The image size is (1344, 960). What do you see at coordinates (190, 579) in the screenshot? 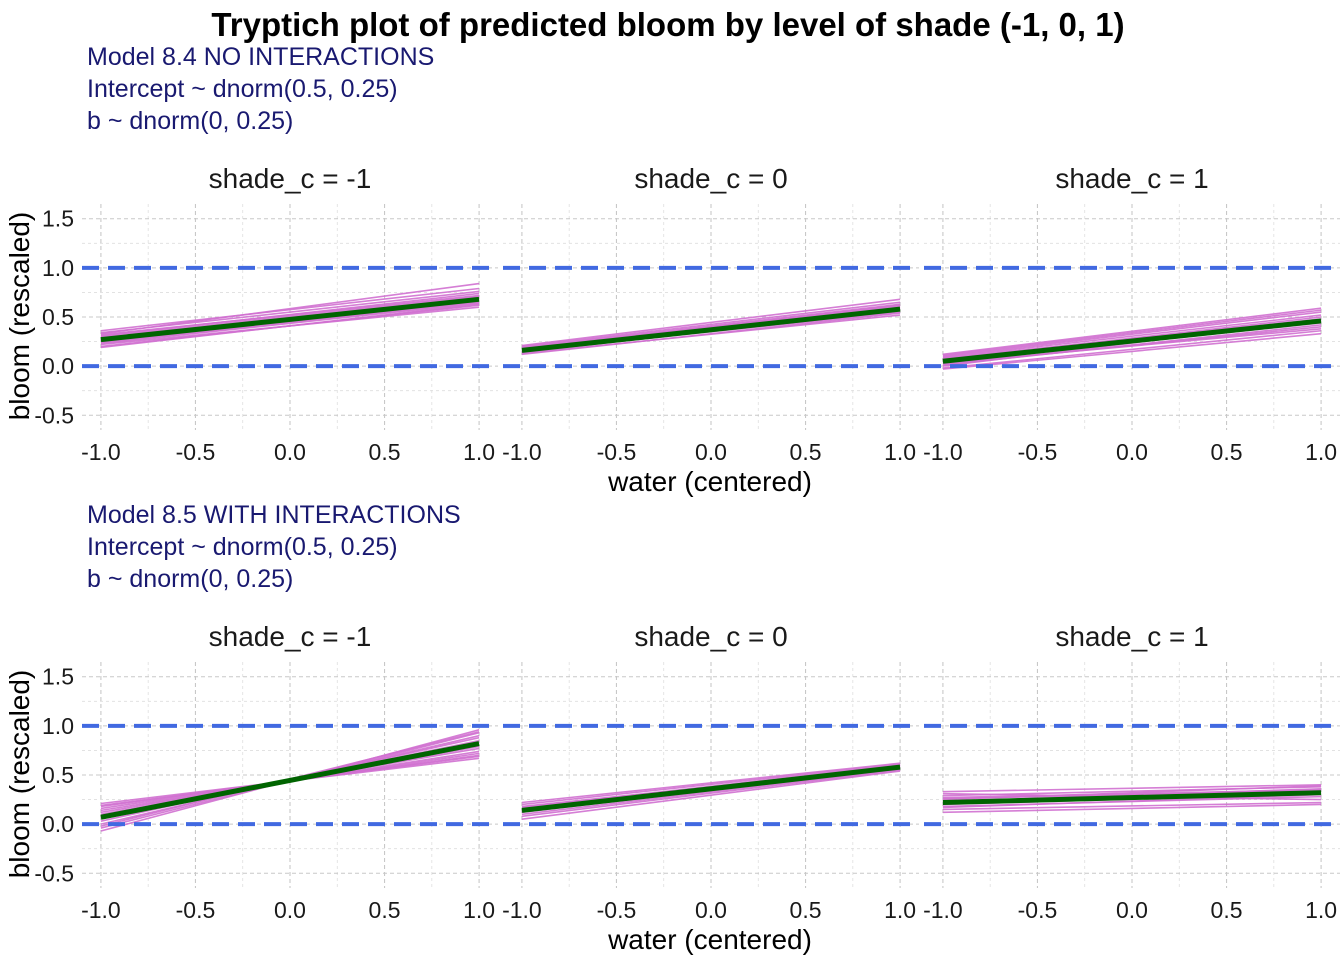
I see `model-8-5-subtitle-line-3: b ~ dnorm(0, 0.25)` at bounding box center [190, 579].